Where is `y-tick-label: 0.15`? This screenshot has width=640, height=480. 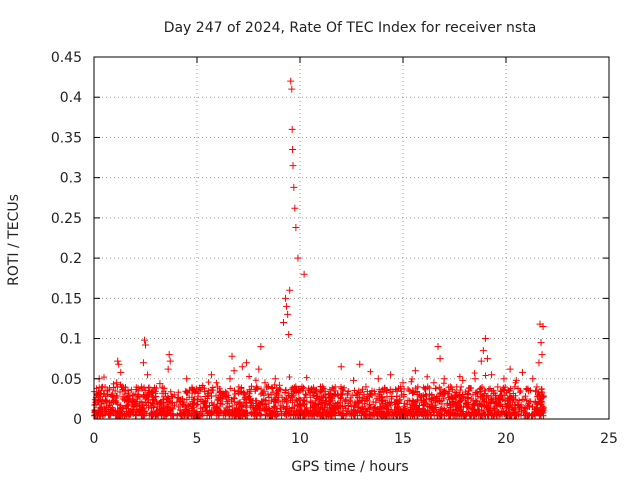
y-tick-label: 0.15 is located at coordinates (66, 299).